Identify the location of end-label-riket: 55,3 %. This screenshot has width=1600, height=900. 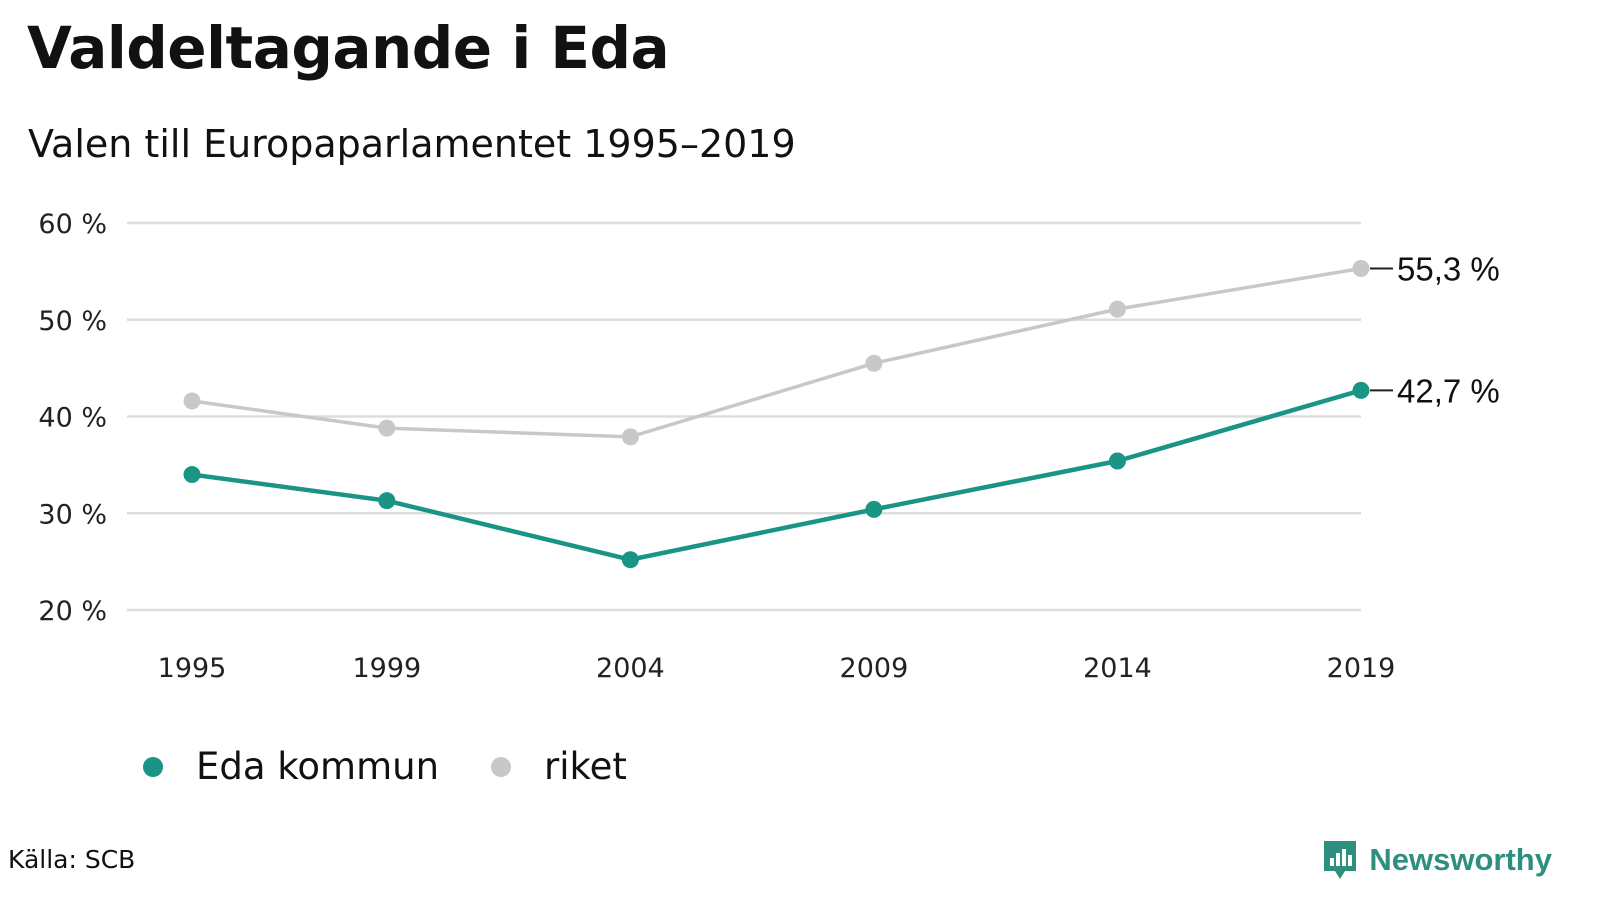
(1448, 268).